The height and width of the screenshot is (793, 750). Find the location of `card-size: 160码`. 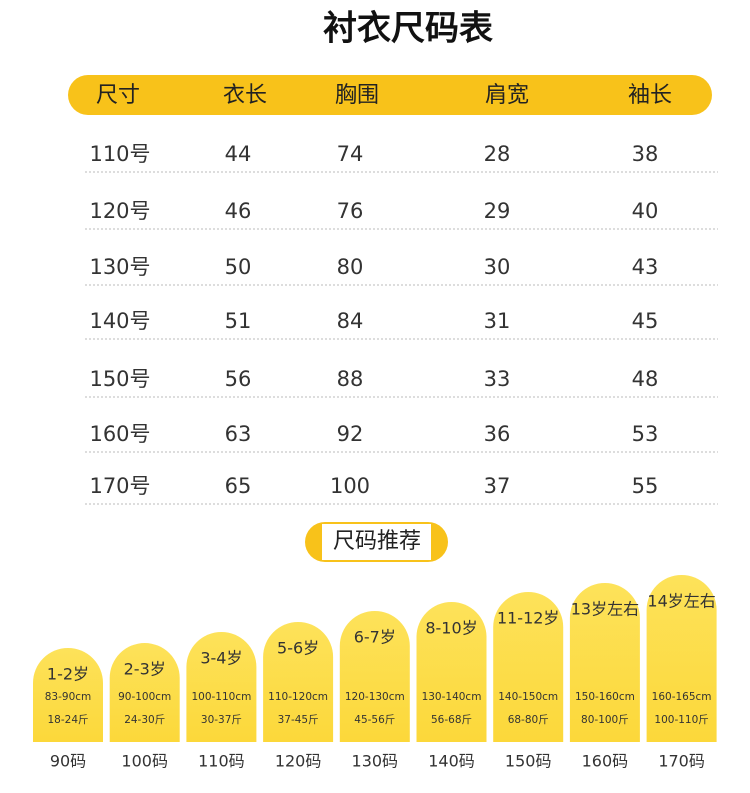

card-size: 160码 is located at coordinates (605, 761).